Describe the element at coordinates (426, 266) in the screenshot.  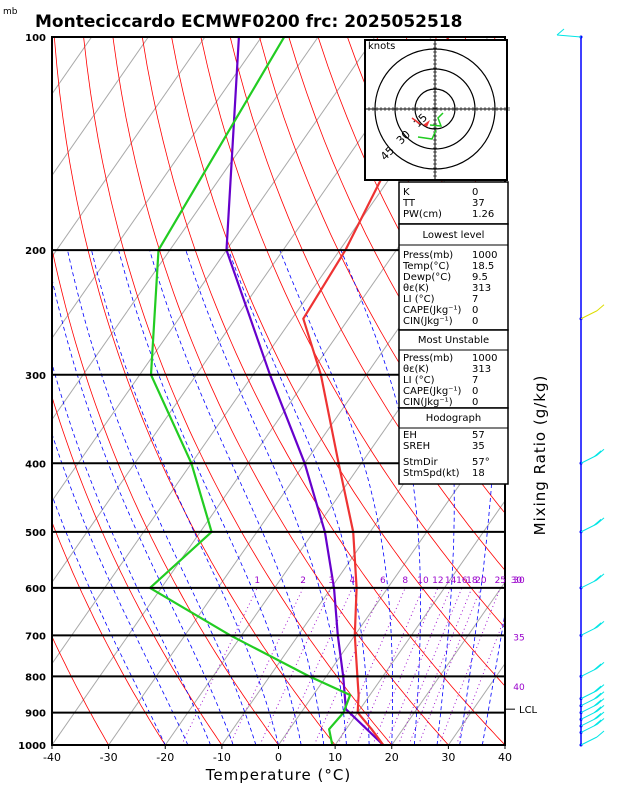
I see `index-label: Temp(°C)` at that location.